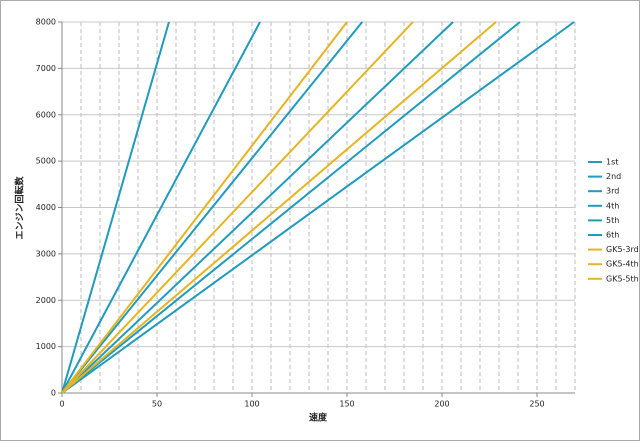 The height and width of the screenshot is (441, 640). I want to click on y-tick-label: 6000, so click(46, 114).